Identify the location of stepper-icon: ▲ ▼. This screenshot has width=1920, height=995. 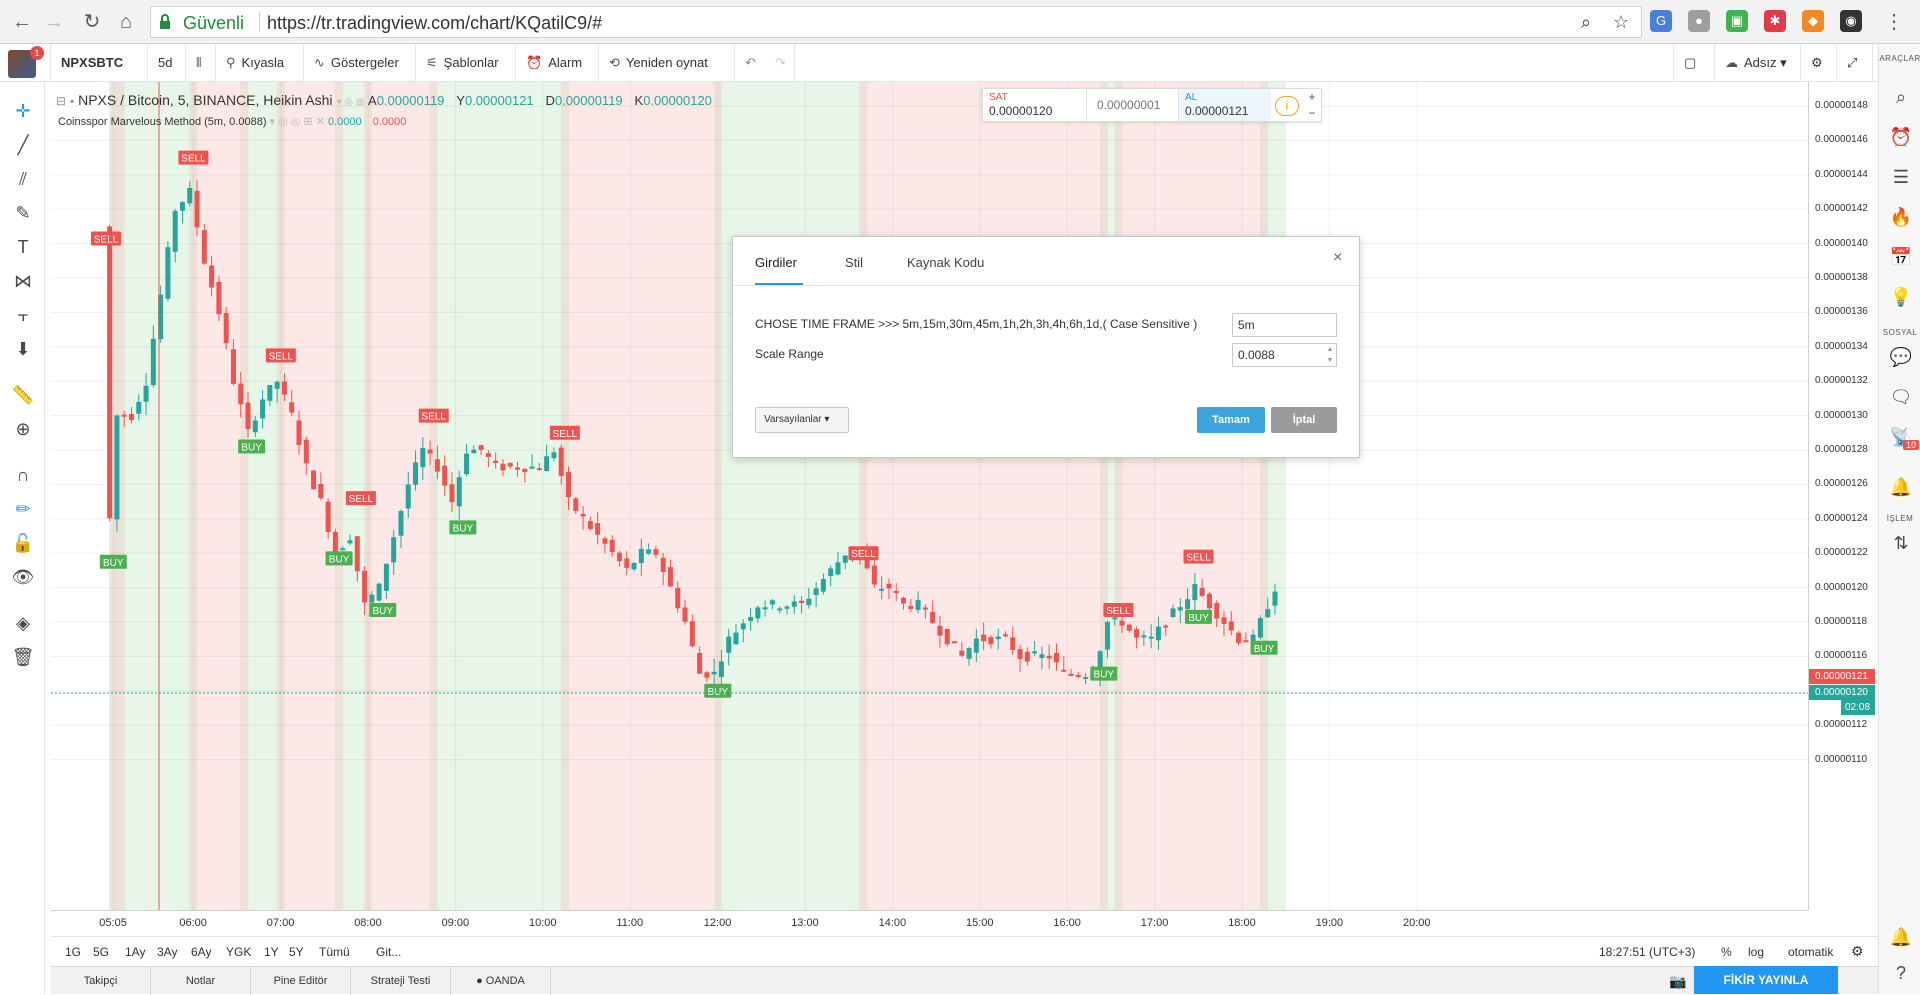
(1330, 355).